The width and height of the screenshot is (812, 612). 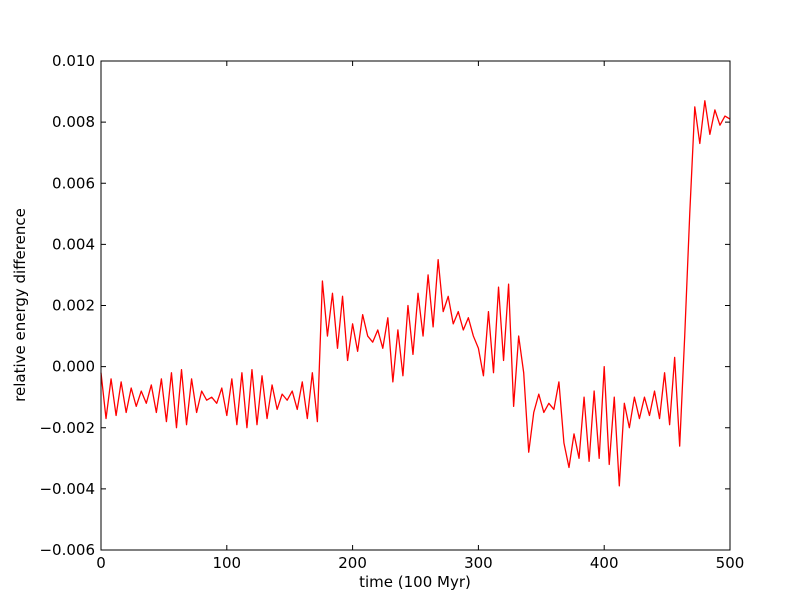 What do you see at coordinates (604, 563) in the screenshot?
I see `x-tick-label: 400` at bounding box center [604, 563].